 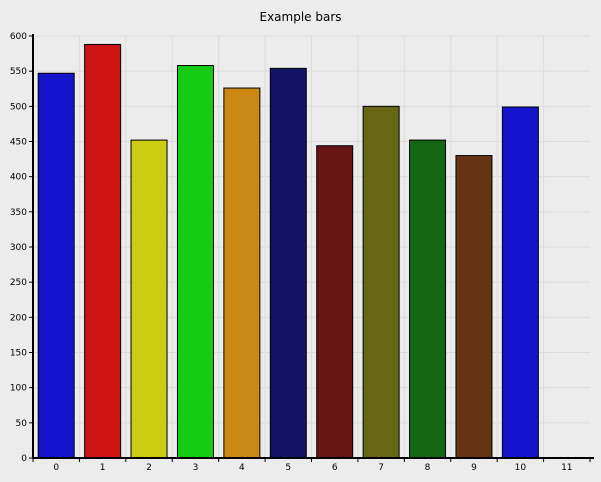 I want to click on y-tick-label: 150, so click(x=18, y=354).